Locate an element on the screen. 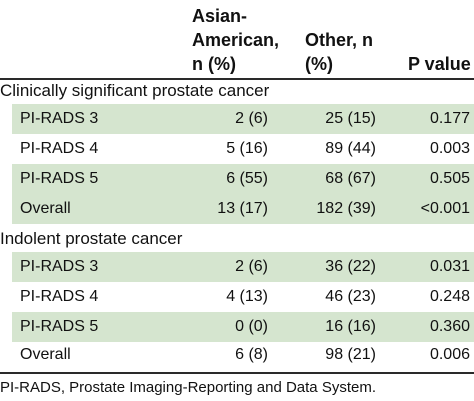 Image resolution: width=474 pixels, height=401 pixels. cell-p-value: <0.001 is located at coordinates (445, 208).